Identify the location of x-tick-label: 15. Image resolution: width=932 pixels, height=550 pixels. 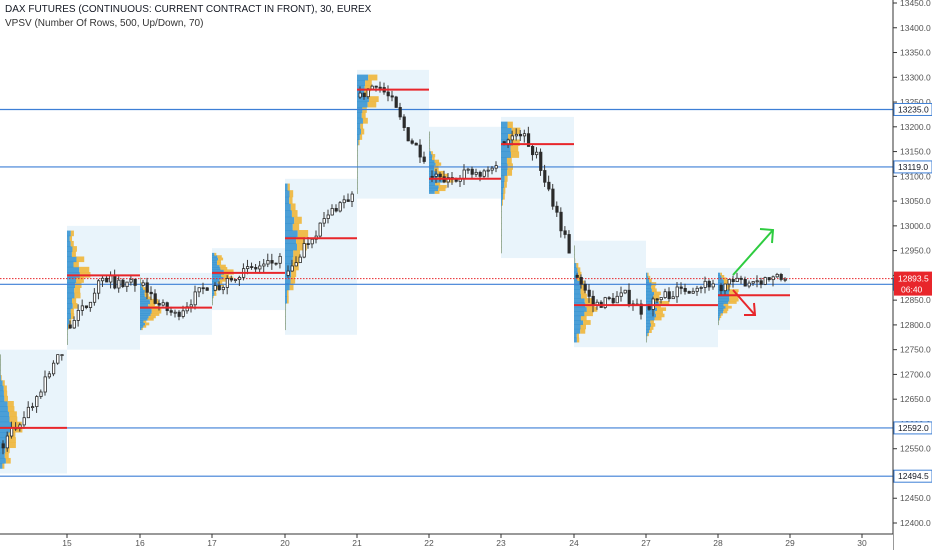
(67, 543).